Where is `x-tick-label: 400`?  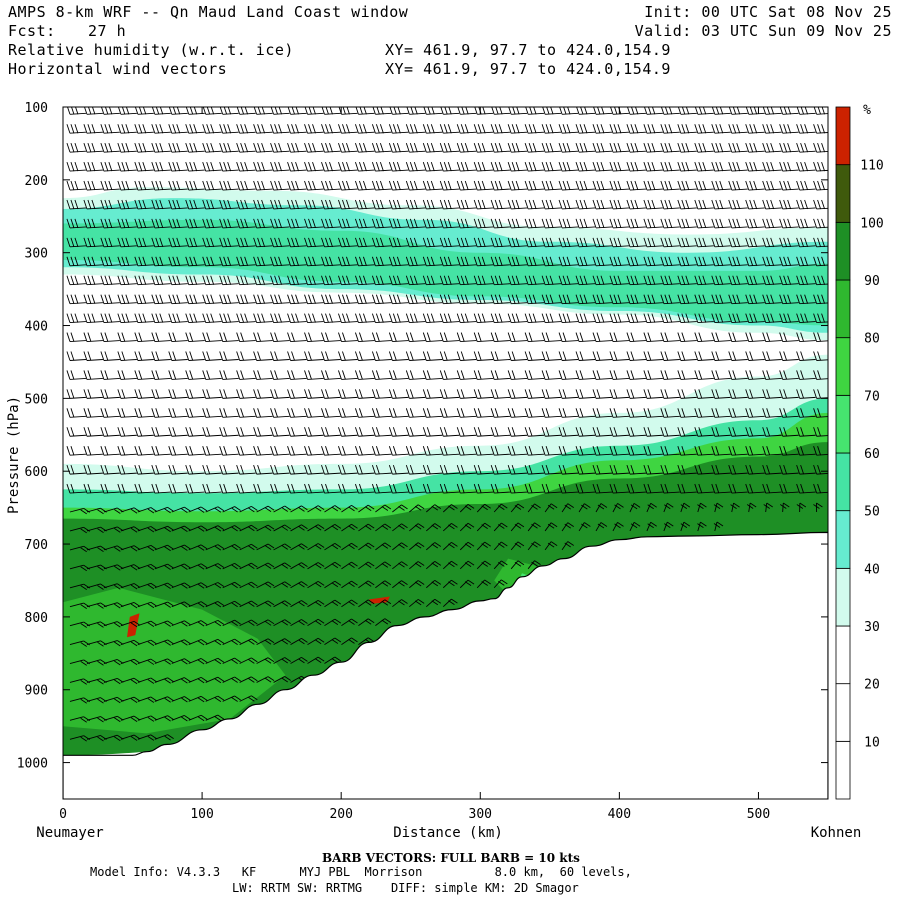 x-tick-label: 400 is located at coordinates (619, 814).